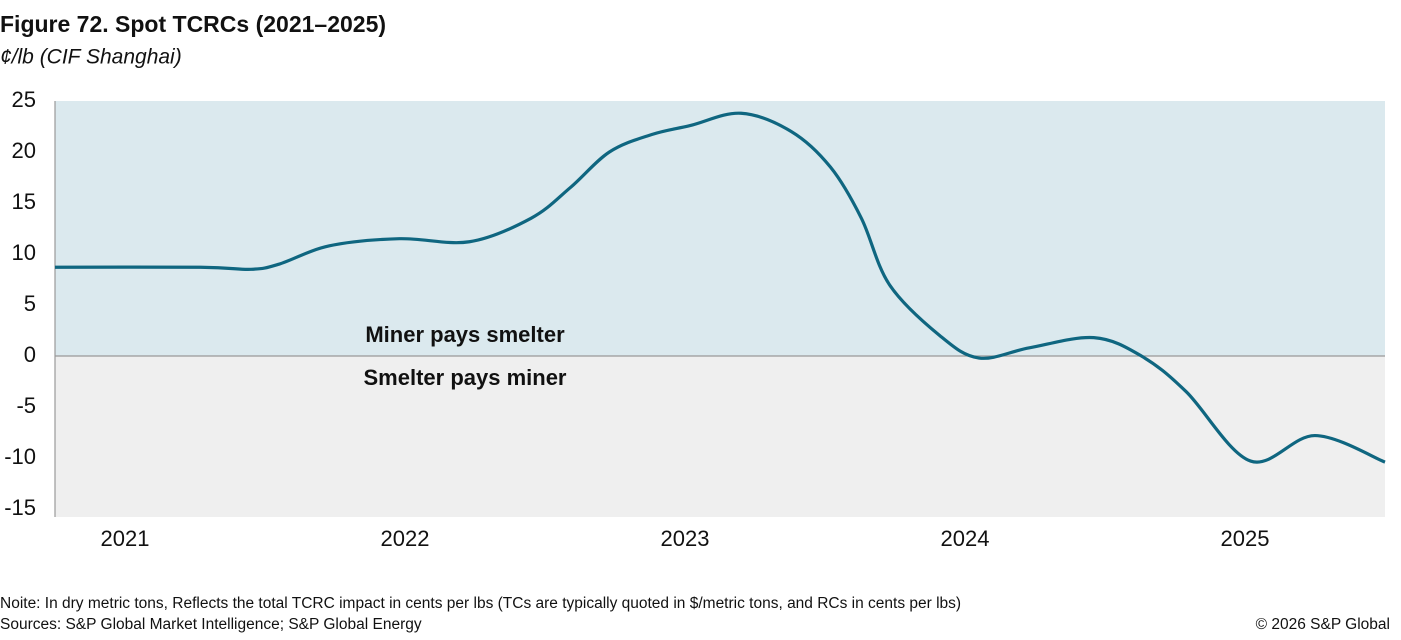 Image resolution: width=1401 pixels, height=640 pixels. Describe the element at coordinates (24, 150) in the screenshot. I see `y-tick-label: 20` at that location.